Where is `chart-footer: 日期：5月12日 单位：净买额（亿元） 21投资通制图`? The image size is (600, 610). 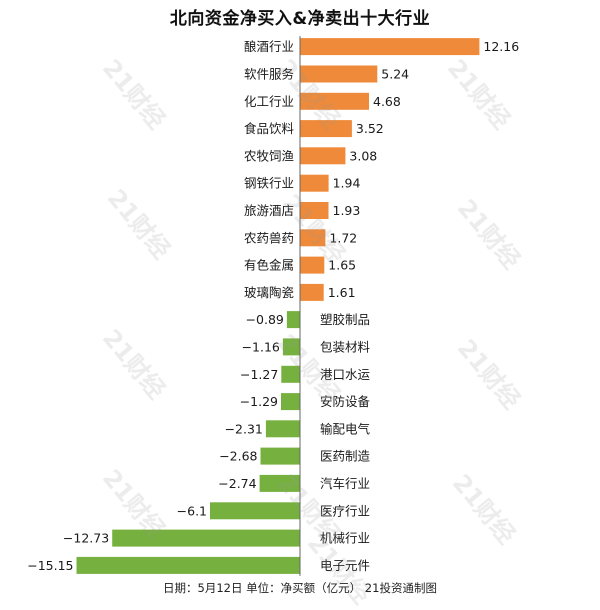
chart-footer: 日期：5月12日 单位：净买额（亿元） 21投资通制图 is located at coordinates (300, 588).